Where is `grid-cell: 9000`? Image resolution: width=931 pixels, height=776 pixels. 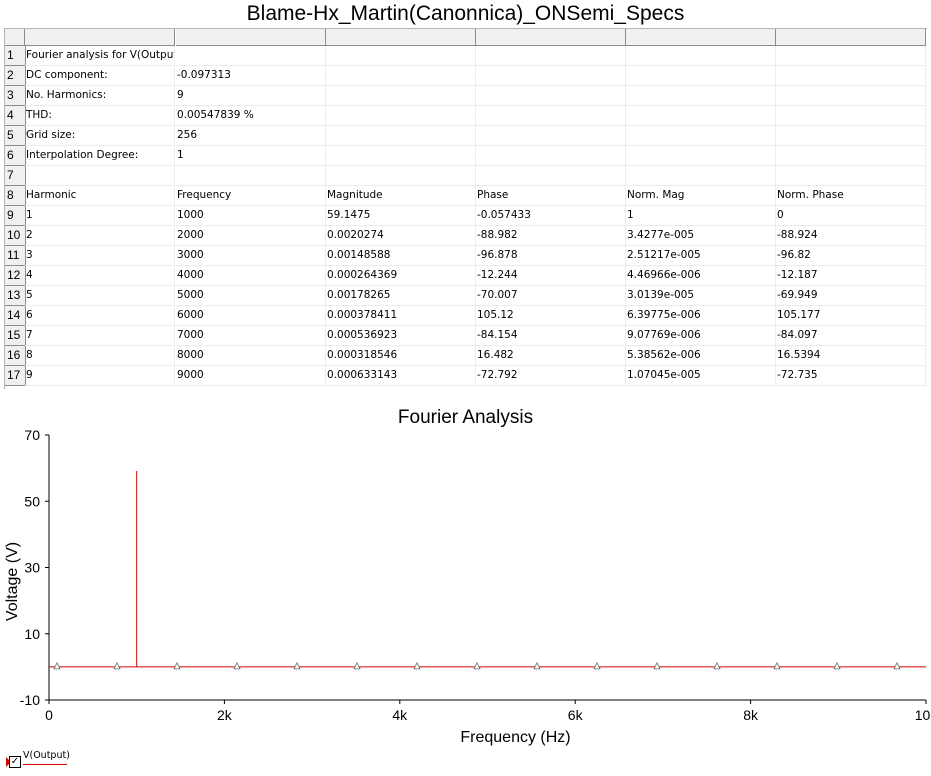 grid-cell: 9000 is located at coordinates (251, 376).